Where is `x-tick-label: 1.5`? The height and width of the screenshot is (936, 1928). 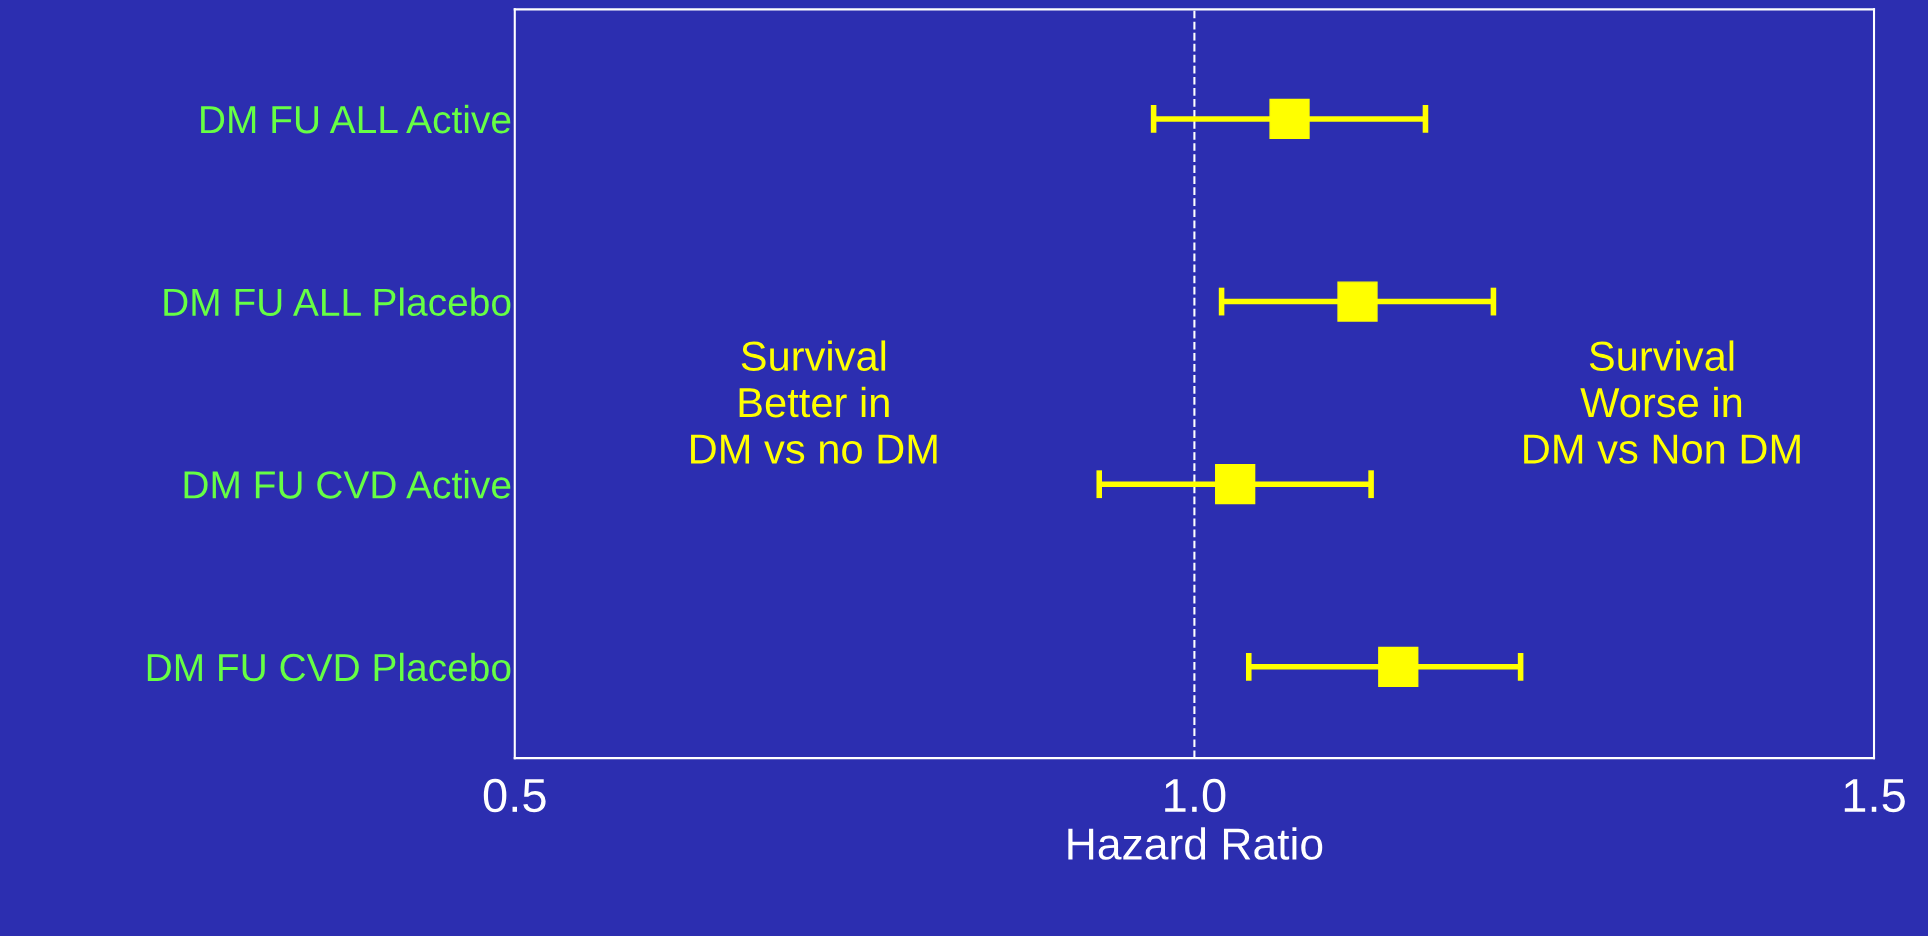
x-tick-label: 1.5 is located at coordinates (1874, 796).